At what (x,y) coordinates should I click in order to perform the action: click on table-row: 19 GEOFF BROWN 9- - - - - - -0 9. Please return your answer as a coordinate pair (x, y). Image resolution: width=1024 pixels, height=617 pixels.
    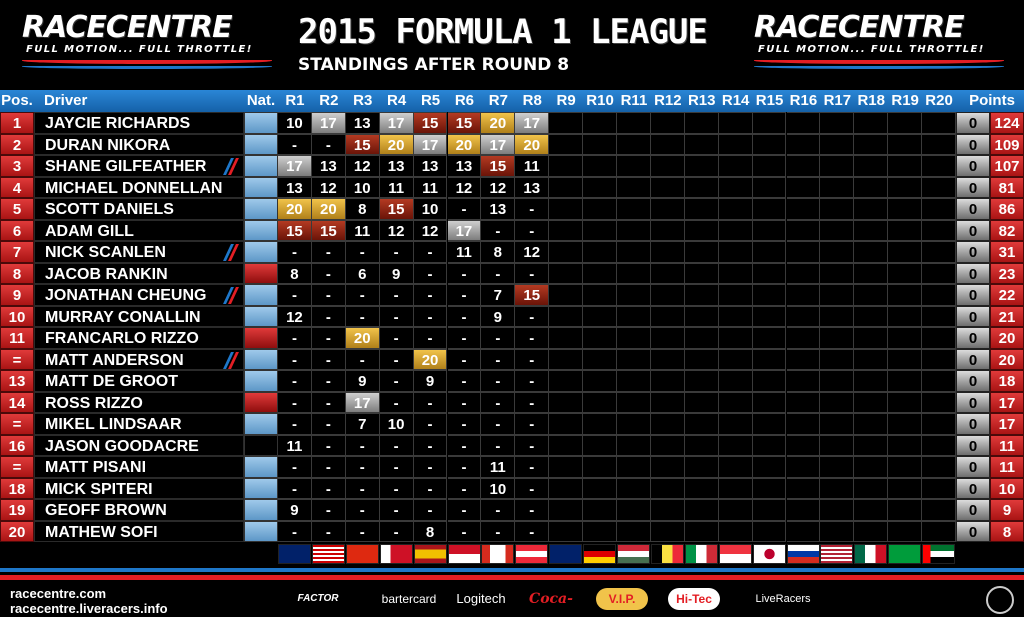
    Looking at the image, I should click on (512, 510).